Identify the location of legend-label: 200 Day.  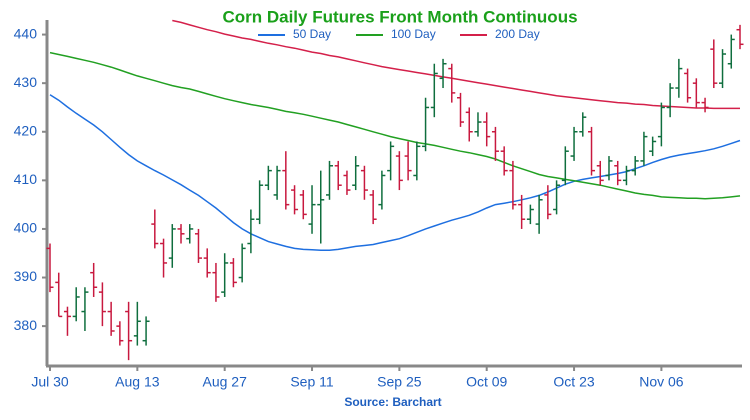
(517, 34).